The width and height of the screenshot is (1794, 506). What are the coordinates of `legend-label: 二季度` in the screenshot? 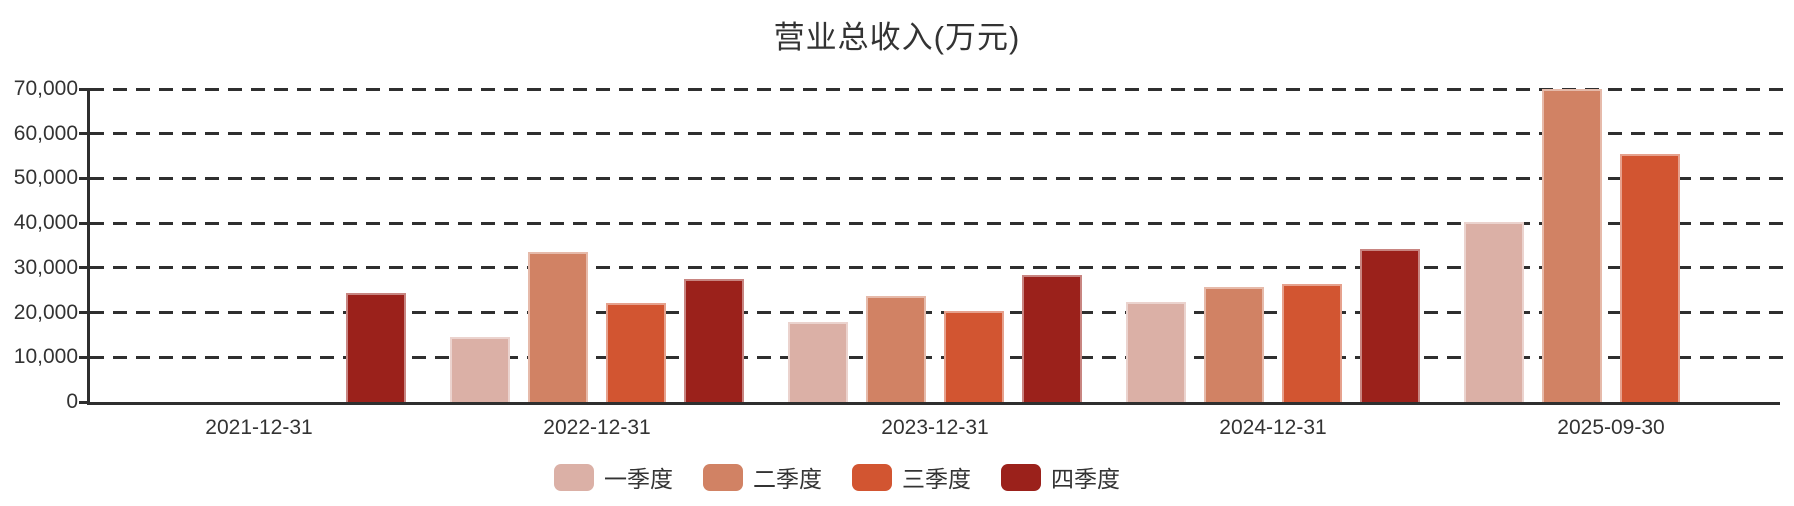 It's located at (787, 479).